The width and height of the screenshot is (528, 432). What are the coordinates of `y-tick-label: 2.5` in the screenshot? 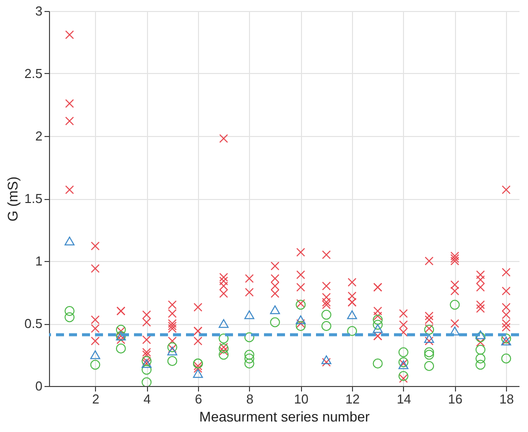 It's located at (33, 73).